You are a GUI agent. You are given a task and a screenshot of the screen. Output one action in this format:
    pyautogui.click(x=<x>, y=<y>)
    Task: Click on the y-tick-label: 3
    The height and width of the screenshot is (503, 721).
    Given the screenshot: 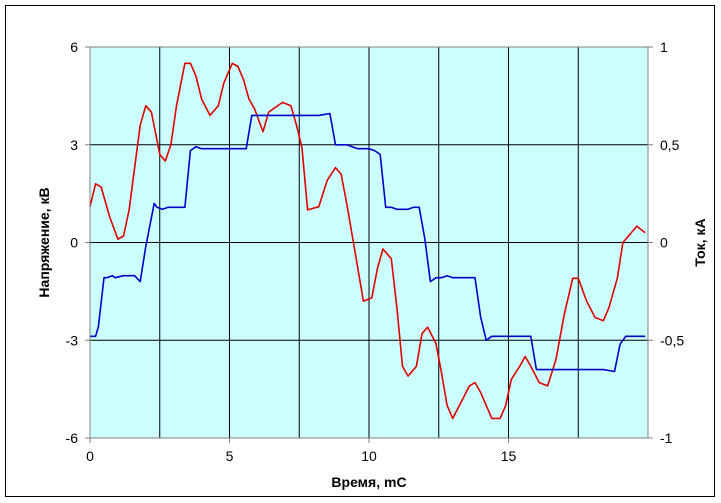 What is the action you would take?
    pyautogui.click(x=74, y=145)
    